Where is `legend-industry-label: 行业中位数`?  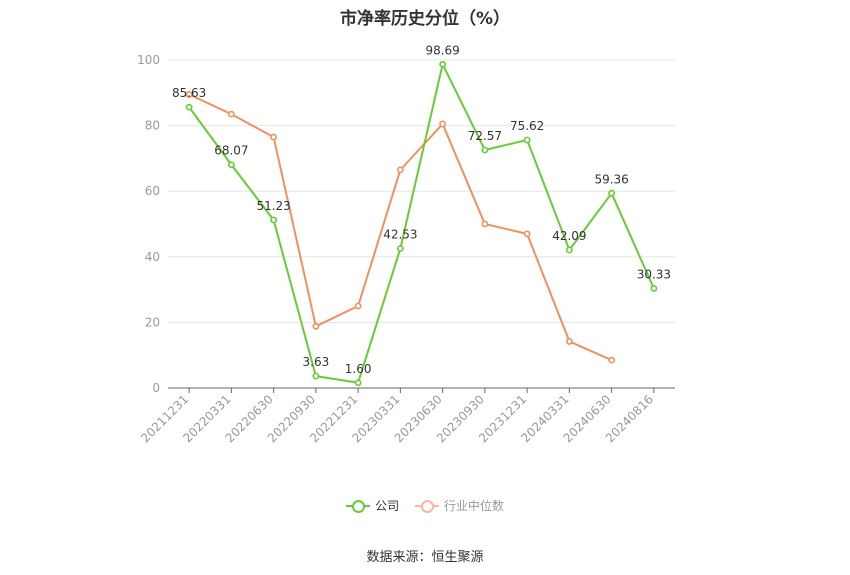 legend-industry-label: 行业中位数 is located at coordinates (473, 506).